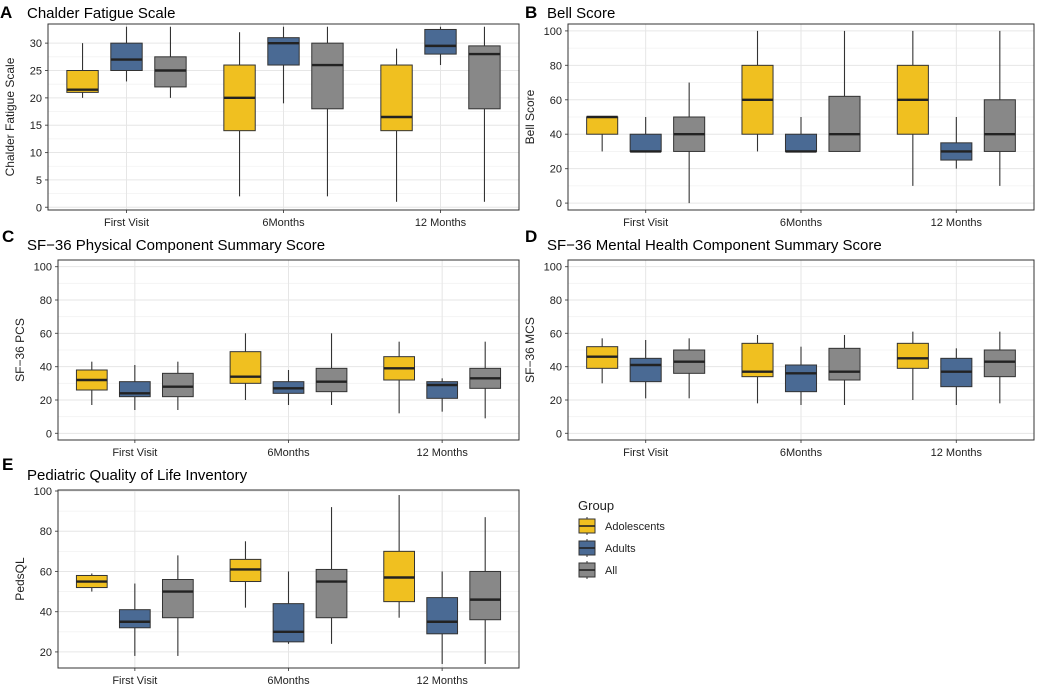  What do you see at coordinates (7, 464) in the screenshot?
I see `panel-letter: E` at bounding box center [7, 464].